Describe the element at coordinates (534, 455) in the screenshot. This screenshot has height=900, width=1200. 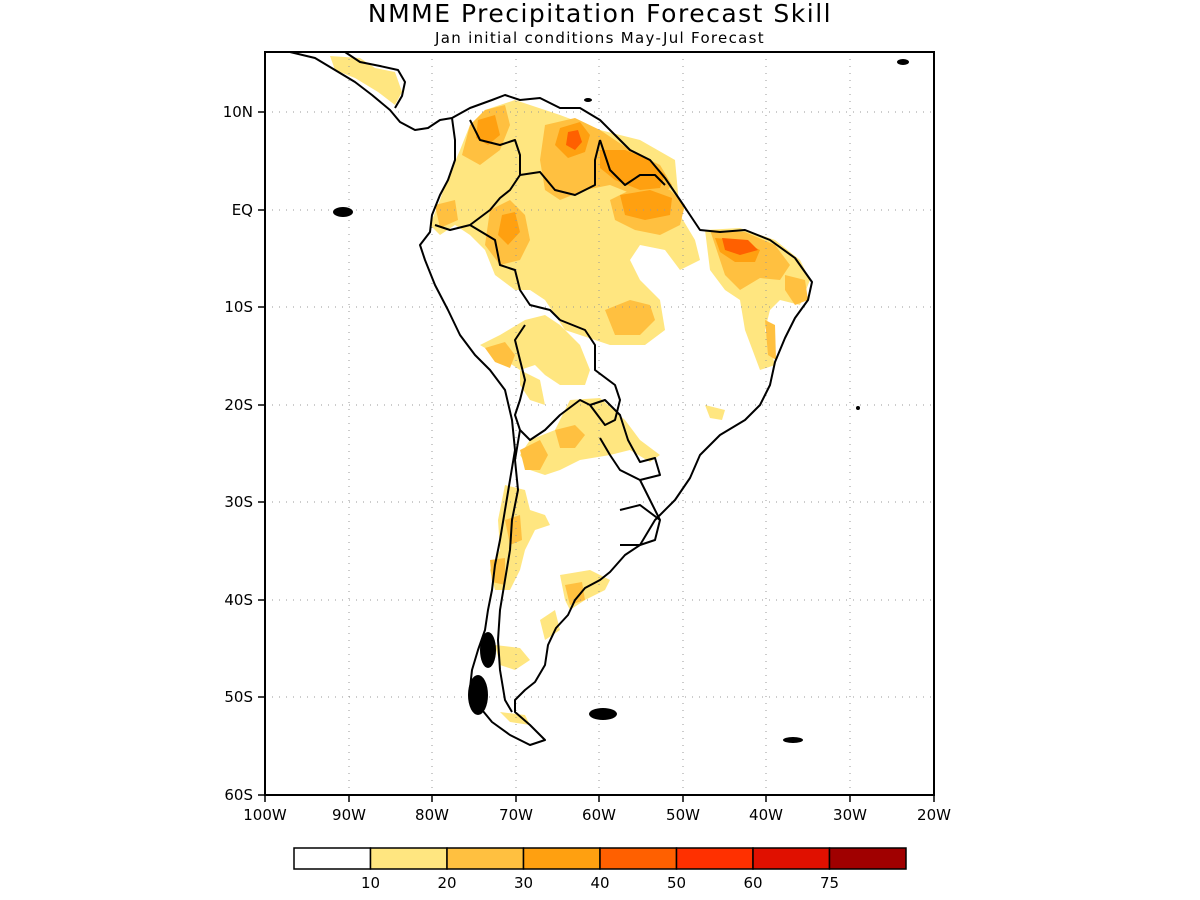
I see `skill-area-chaco` at that location.